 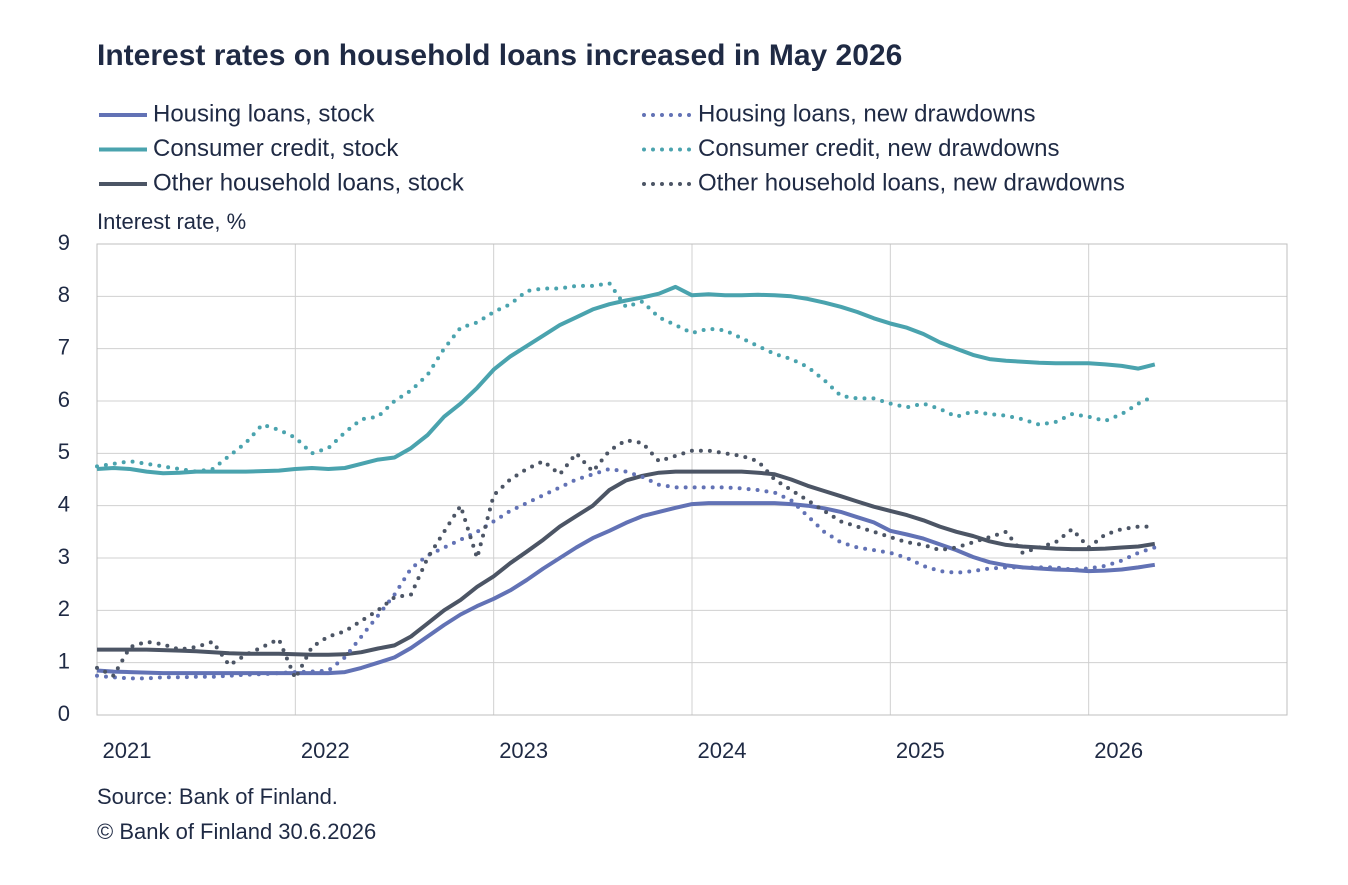 I want to click on y-tick-label: 2, so click(x=64, y=608).